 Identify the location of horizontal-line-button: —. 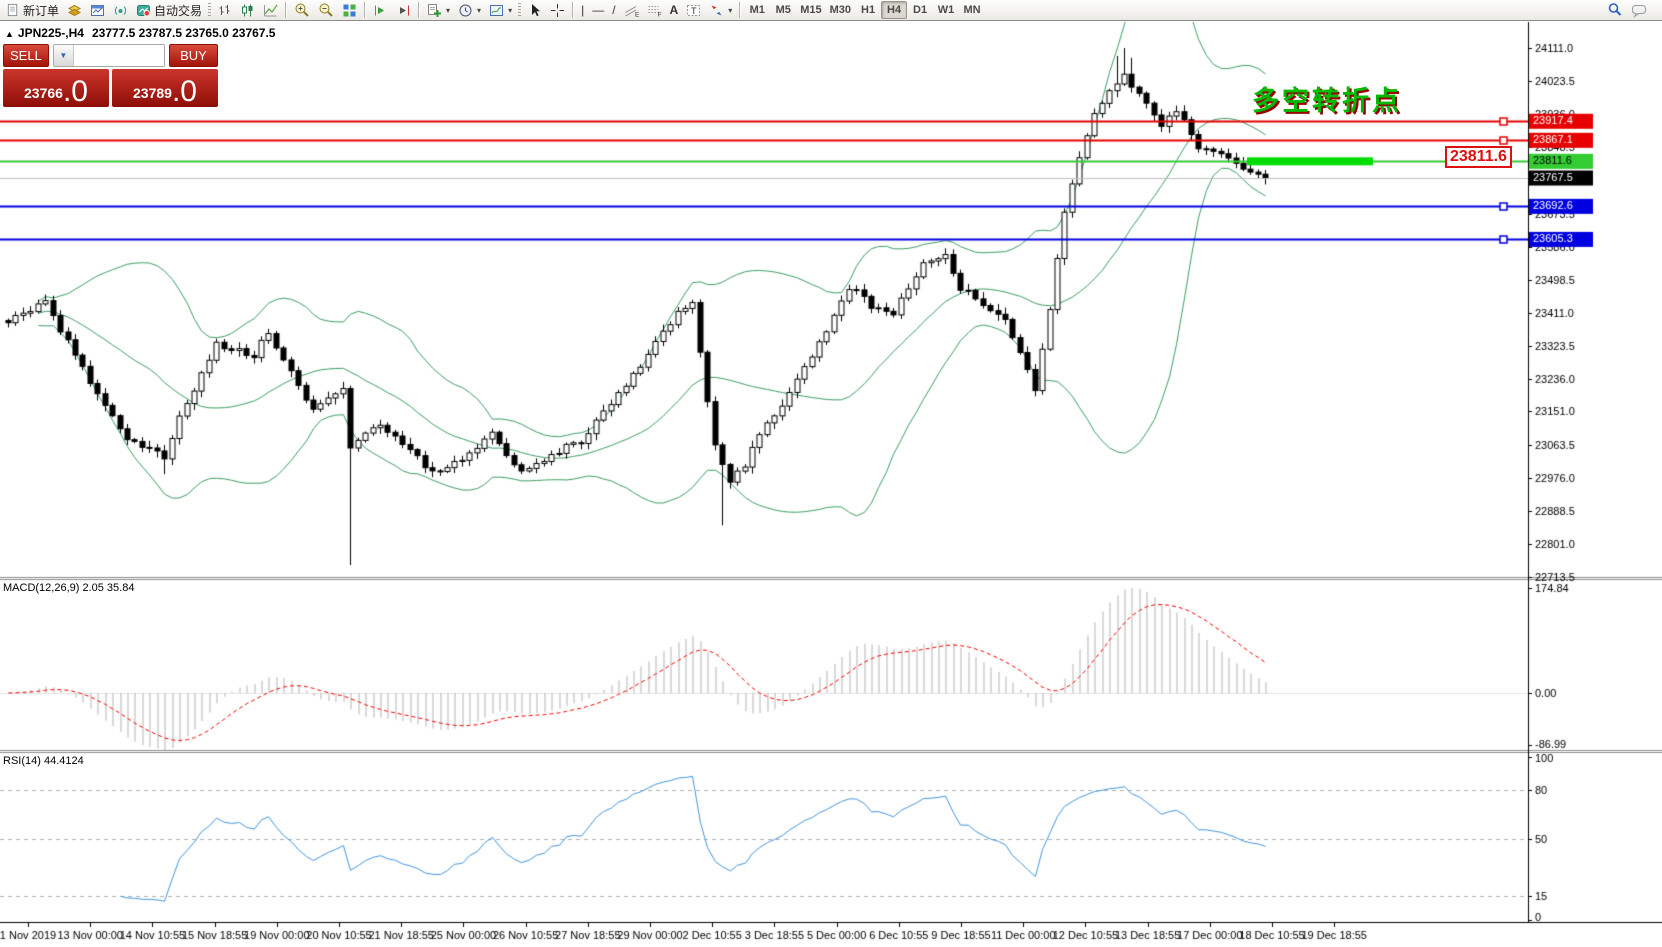
(598, 10).